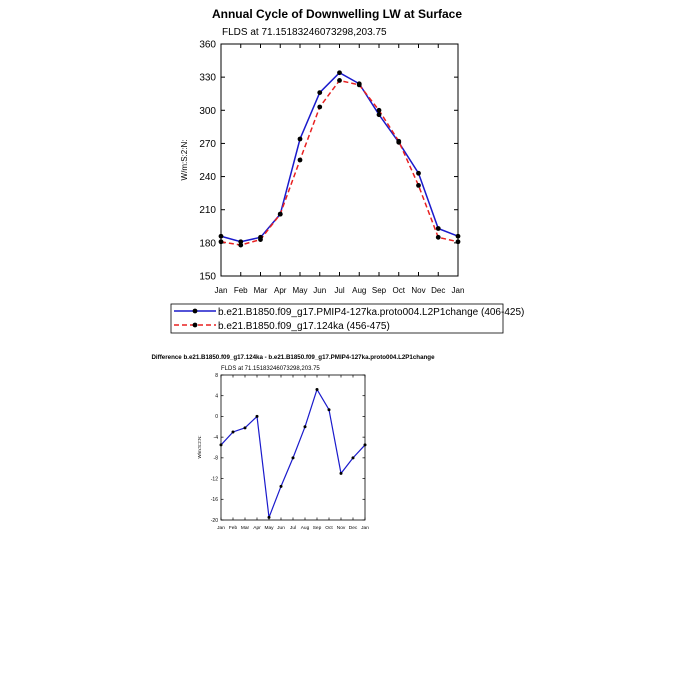 This screenshot has width=675, height=675. What do you see at coordinates (207, 144) in the screenshot?
I see `chart1-ytick-label: 270` at bounding box center [207, 144].